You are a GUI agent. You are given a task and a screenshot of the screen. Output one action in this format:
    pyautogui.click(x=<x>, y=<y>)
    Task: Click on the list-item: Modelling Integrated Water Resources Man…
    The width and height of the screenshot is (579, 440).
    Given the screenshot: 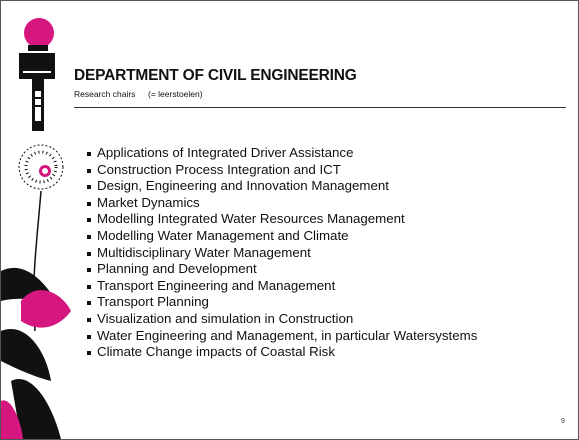 What is the action you would take?
    pyautogui.click(x=282, y=219)
    